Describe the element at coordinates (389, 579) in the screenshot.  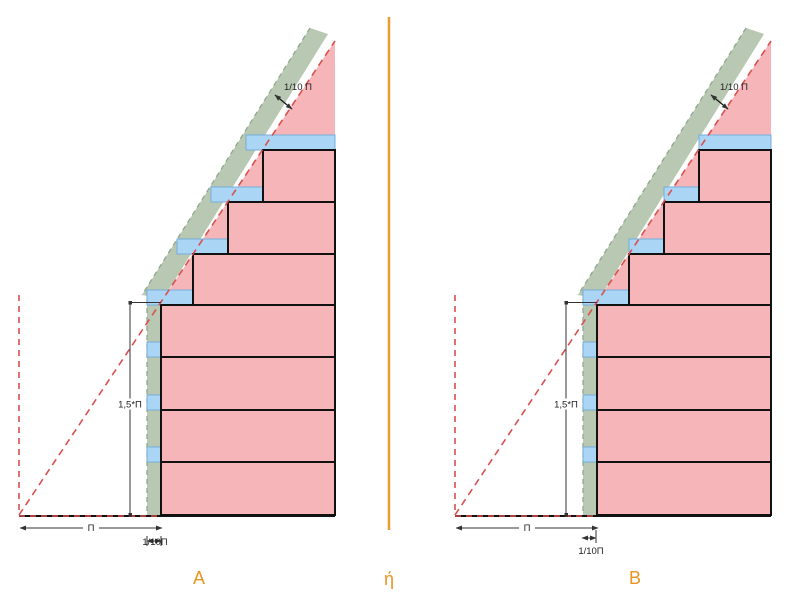
I see `divider-or-label: ή` at that location.